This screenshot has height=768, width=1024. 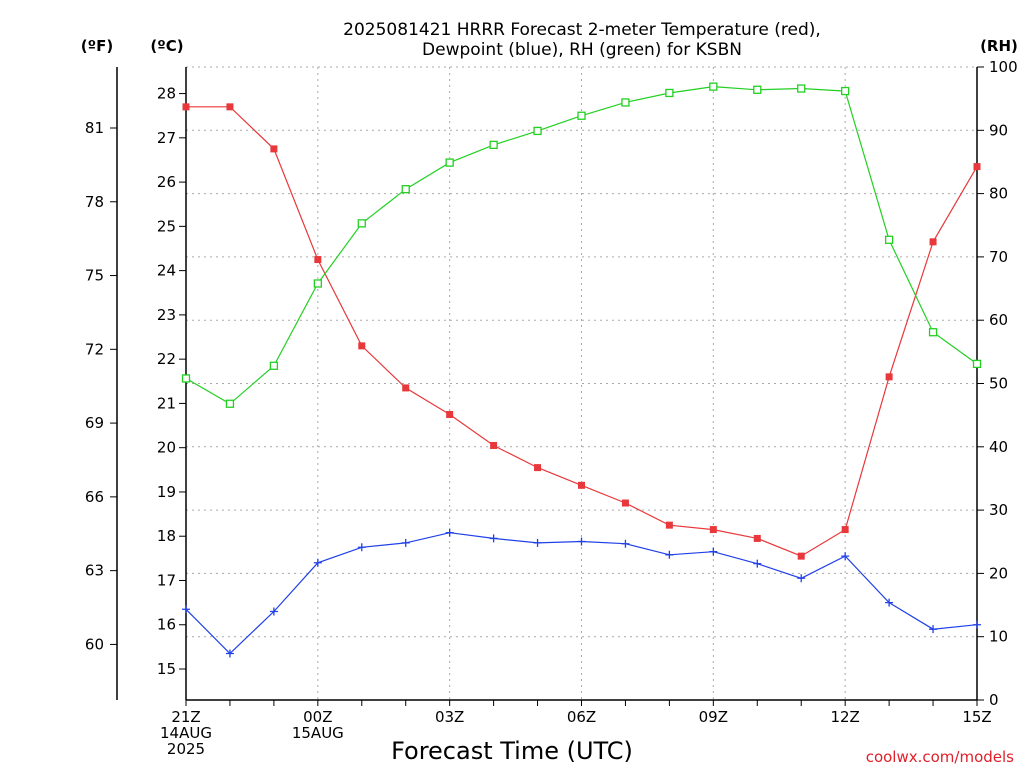 I want to click on rh-tick-label: 100, so click(x=1003, y=67).